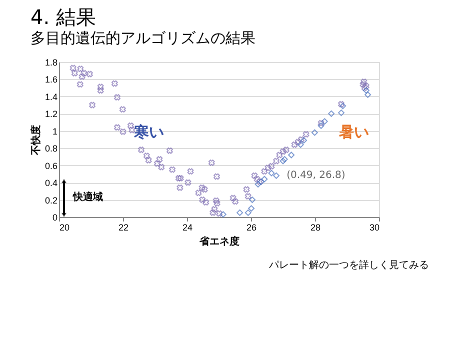  What do you see at coordinates (353, 131) in the screenshot?
I see `annotation: 暑い` at bounding box center [353, 131].